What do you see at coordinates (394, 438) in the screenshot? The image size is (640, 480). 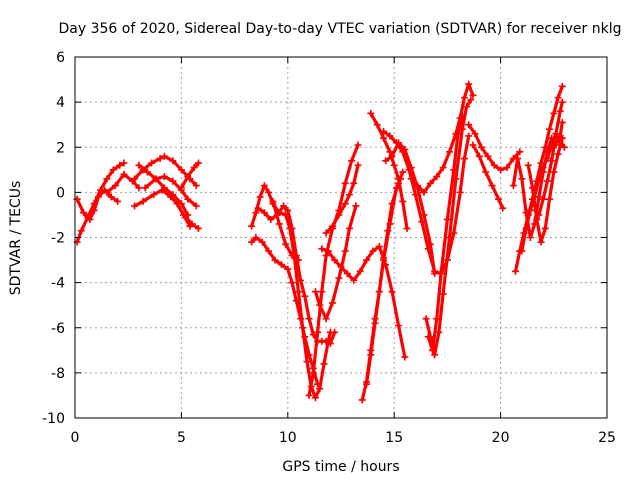 I see `x-tick-label: 15` at bounding box center [394, 438].